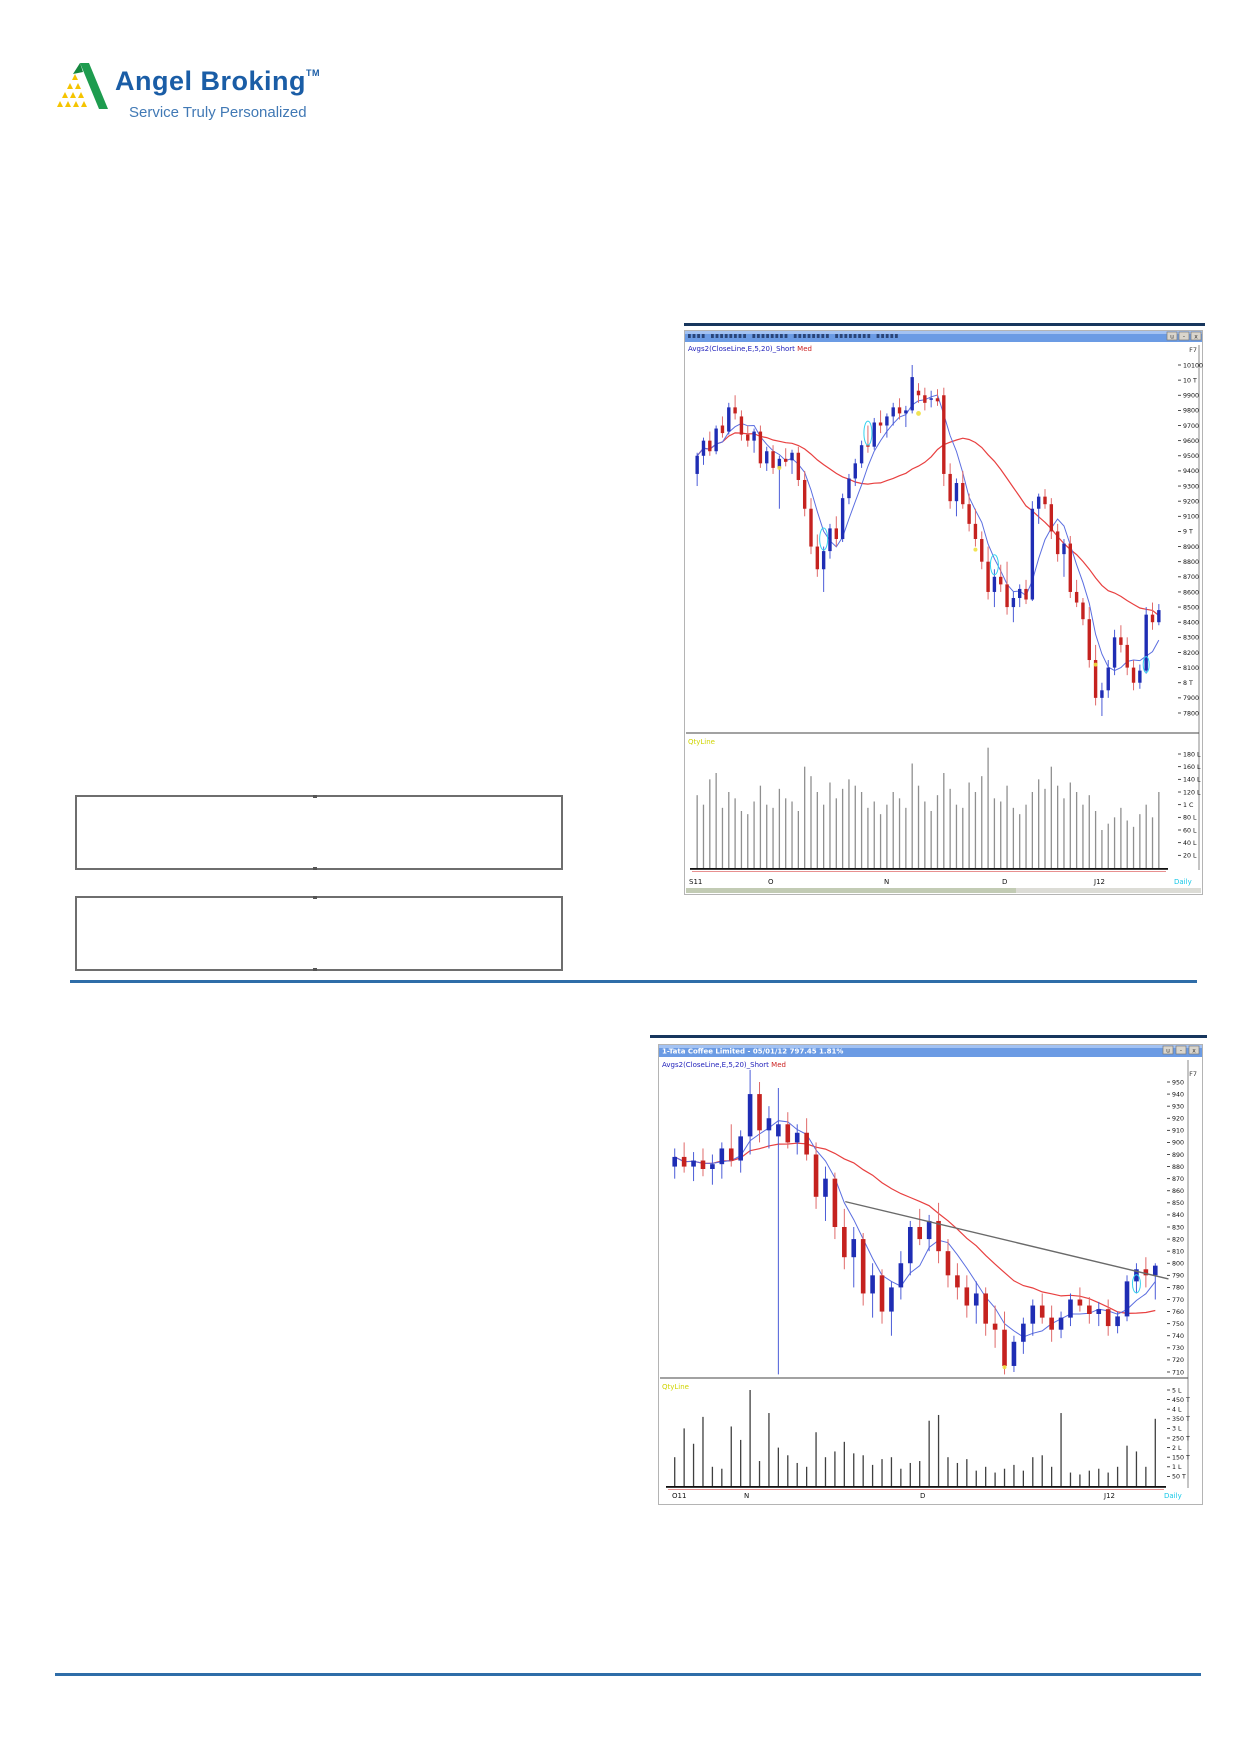 The height and width of the screenshot is (1754, 1240). I want to click on svg-text: 10 T, so click(1190, 380).